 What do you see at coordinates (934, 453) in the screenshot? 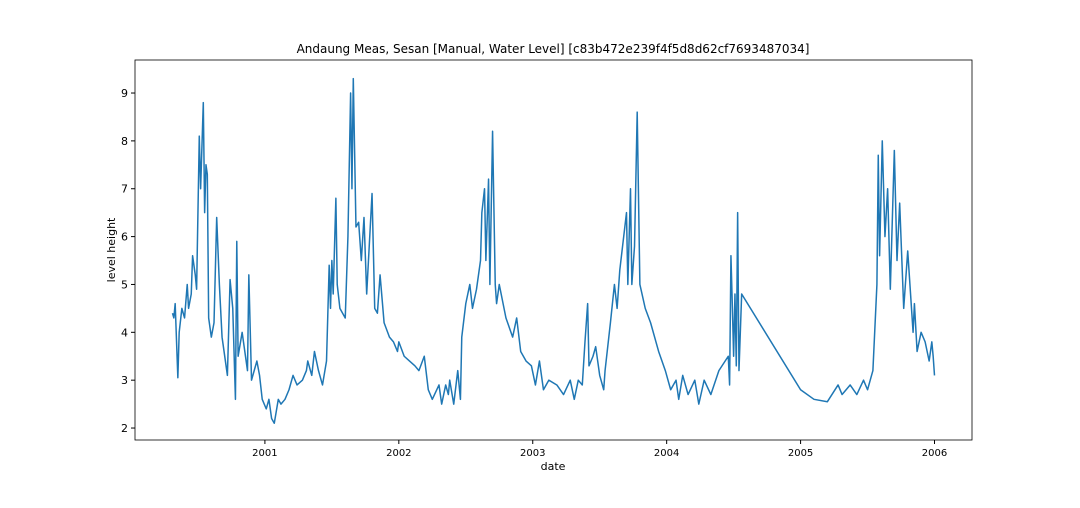
I see `x-tick-label: 2006` at bounding box center [934, 453].